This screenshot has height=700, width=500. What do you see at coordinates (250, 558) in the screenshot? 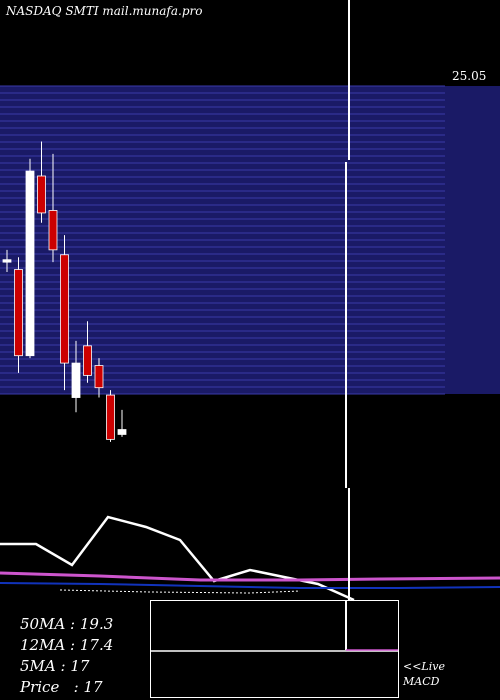
I see `indicator-lines` at bounding box center [250, 558].